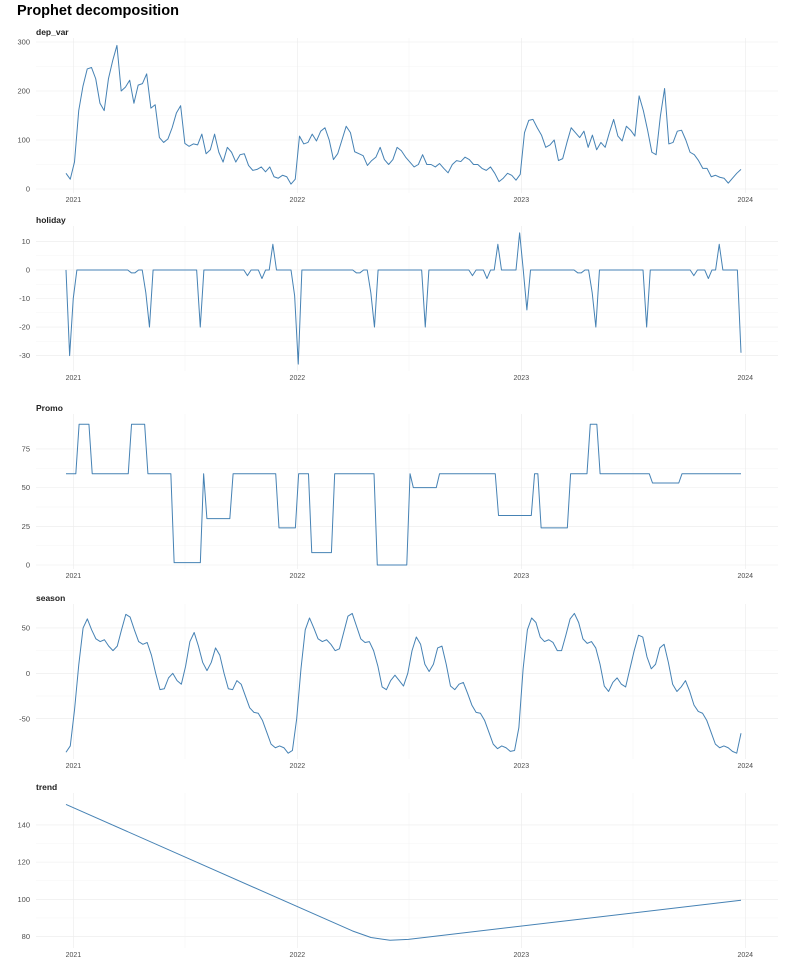 Image resolution: width=800 pixels, height=967 pixels. I want to click on y-tick-label: 300, so click(23, 42).